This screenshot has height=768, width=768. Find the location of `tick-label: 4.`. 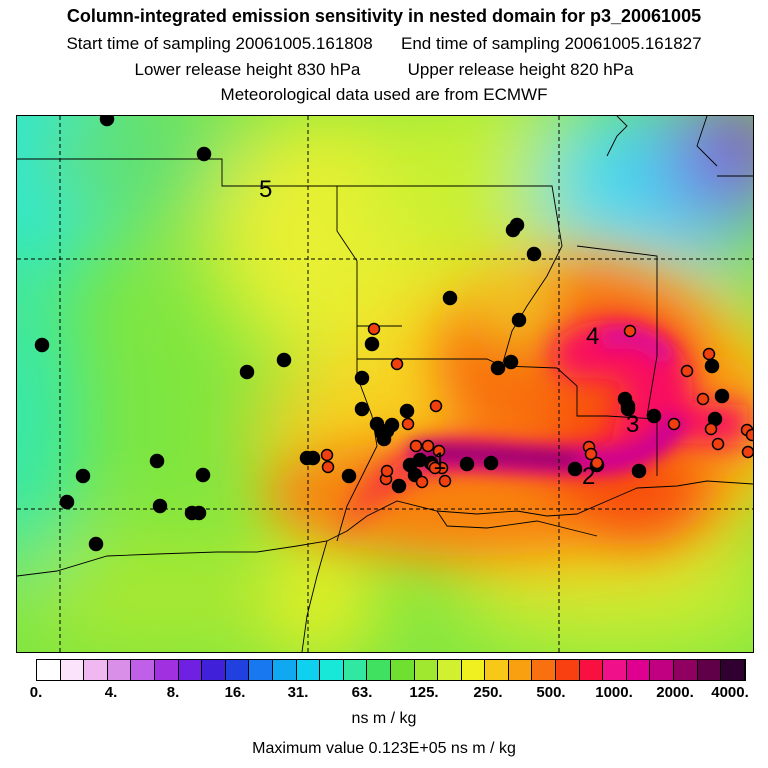

tick-label: 4. is located at coordinates (111, 692).